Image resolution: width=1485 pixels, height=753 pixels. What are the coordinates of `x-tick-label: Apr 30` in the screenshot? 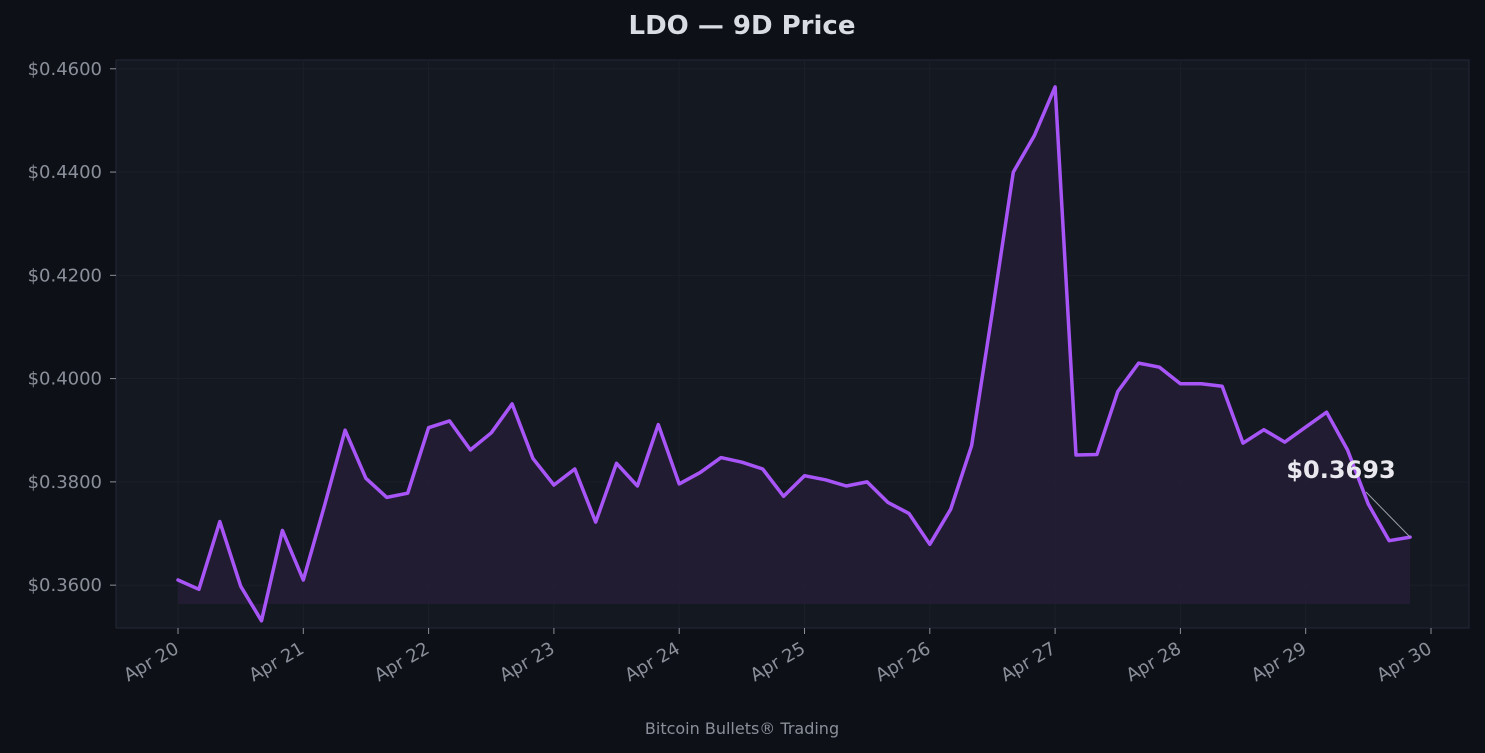 It's located at (1404, 662).